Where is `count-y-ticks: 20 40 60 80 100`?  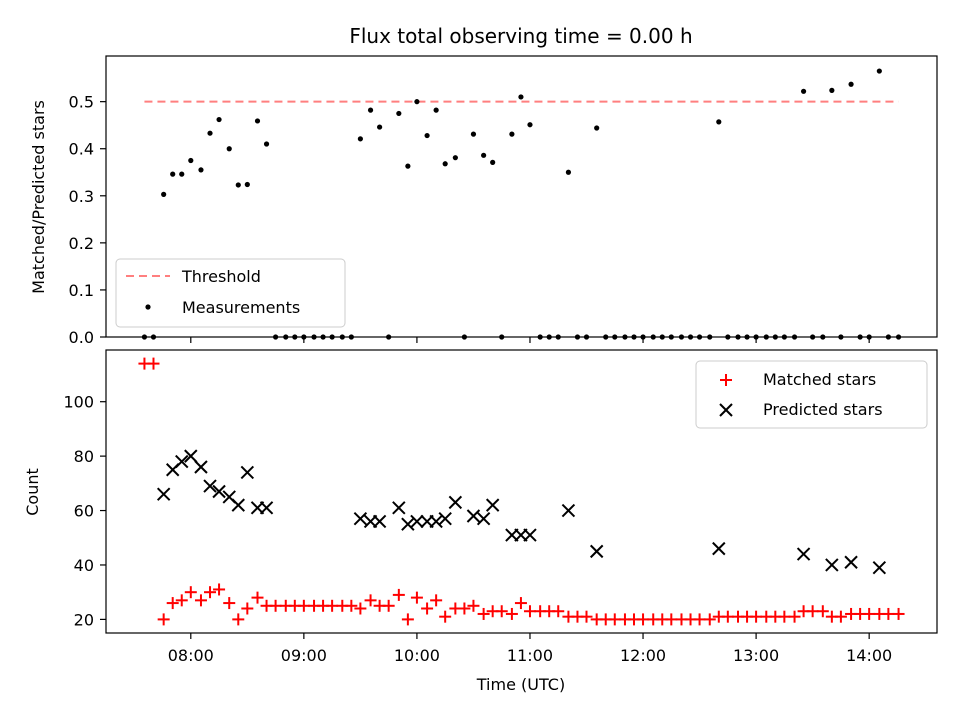
count-y-ticks: 20 40 60 80 100 is located at coordinates (84, 511).